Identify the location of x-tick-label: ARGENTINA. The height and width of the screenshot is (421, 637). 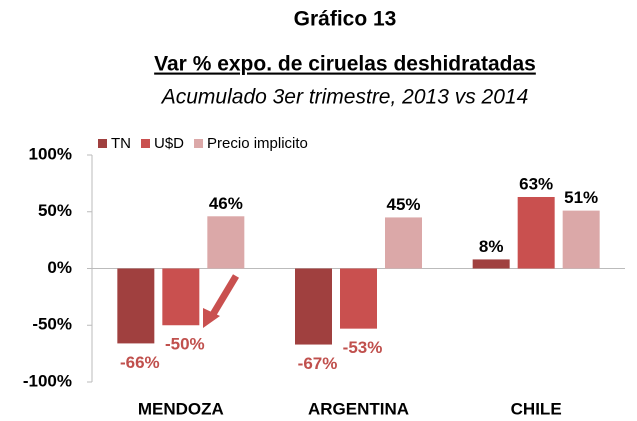
(358, 408).